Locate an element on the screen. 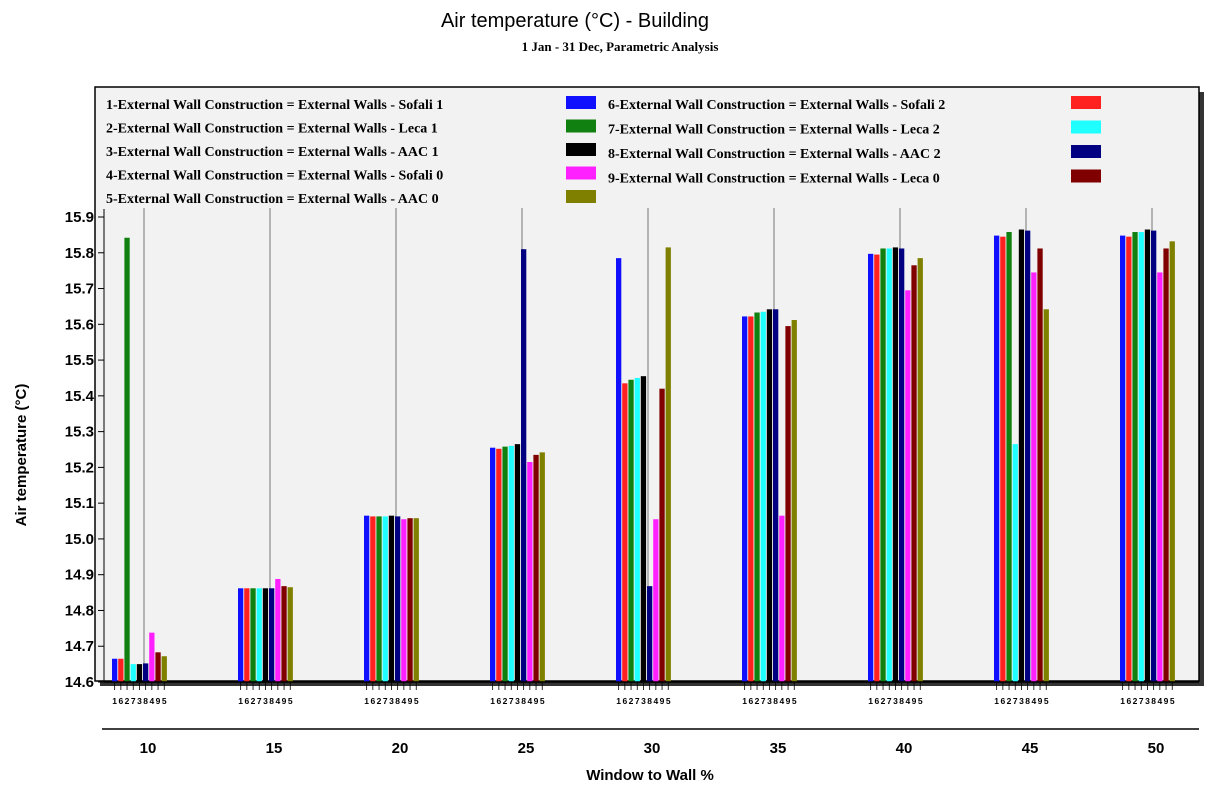  x-tick-label: 10 is located at coordinates (148, 748).